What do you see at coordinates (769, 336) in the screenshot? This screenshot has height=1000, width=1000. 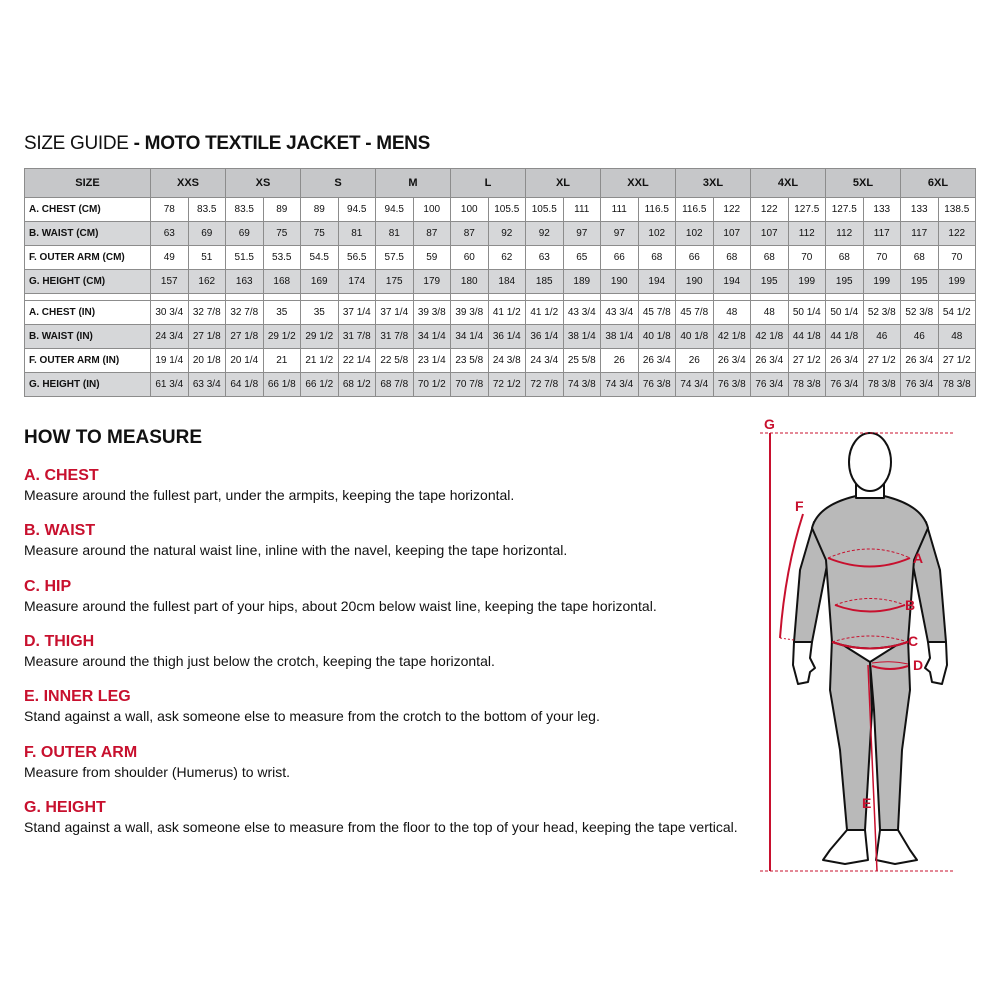 I see `table-cell: 42 1/8` at bounding box center [769, 336].